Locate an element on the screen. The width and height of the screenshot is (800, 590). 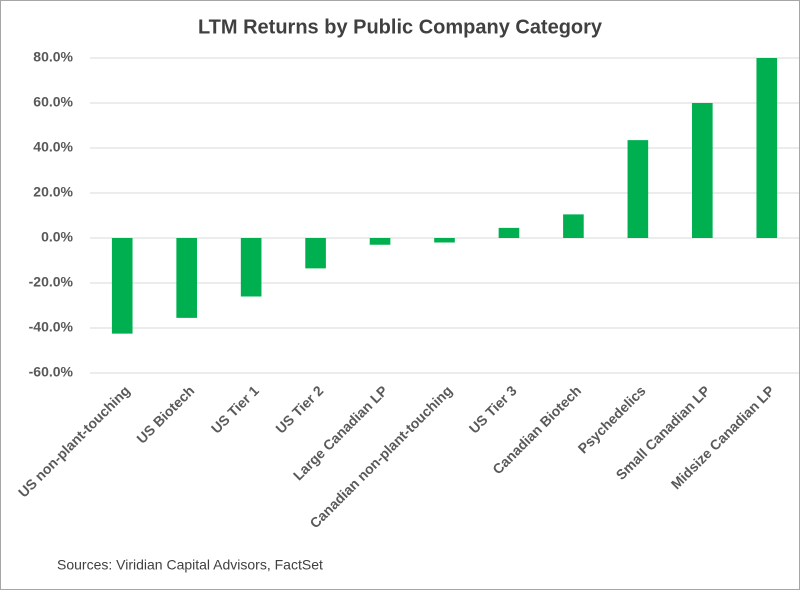
y-tick-label: -60.0% is located at coordinates (51, 372).